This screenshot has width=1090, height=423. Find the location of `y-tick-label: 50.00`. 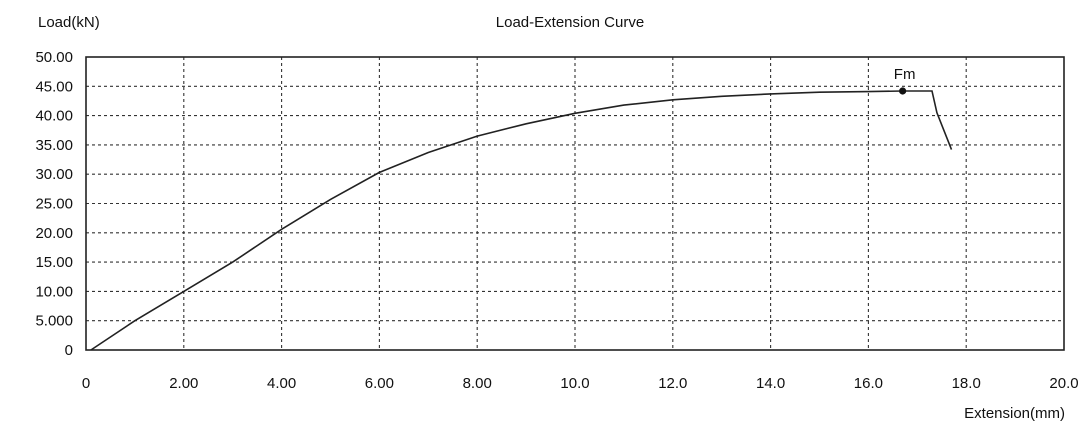

y-tick-label: 50.00 is located at coordinates (54, 57).